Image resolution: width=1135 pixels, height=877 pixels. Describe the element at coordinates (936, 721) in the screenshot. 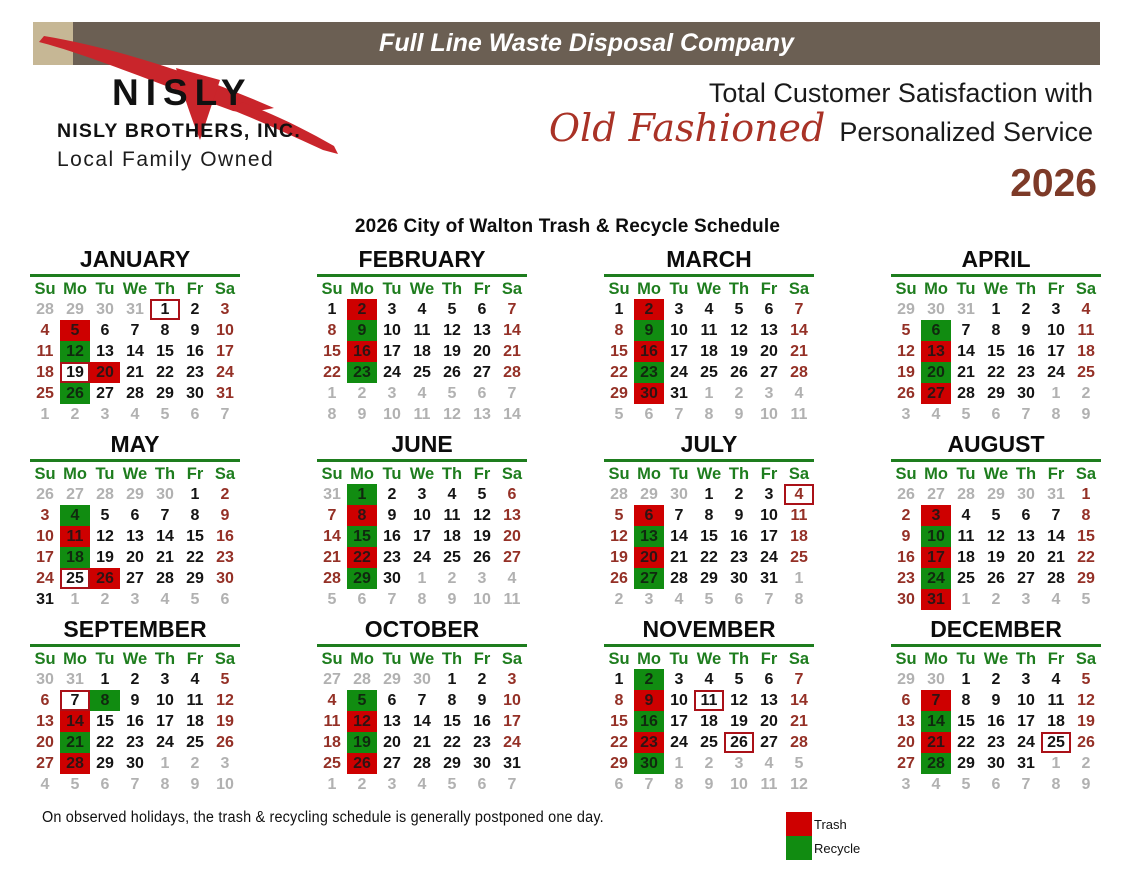

I see `recycle-day-cell: 14` at that location.